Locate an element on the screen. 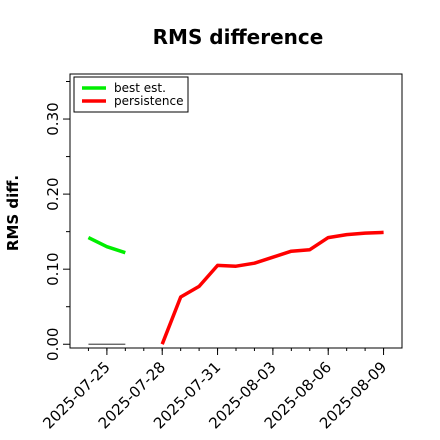  series-line-persistence is located at coordinates (272, 287).